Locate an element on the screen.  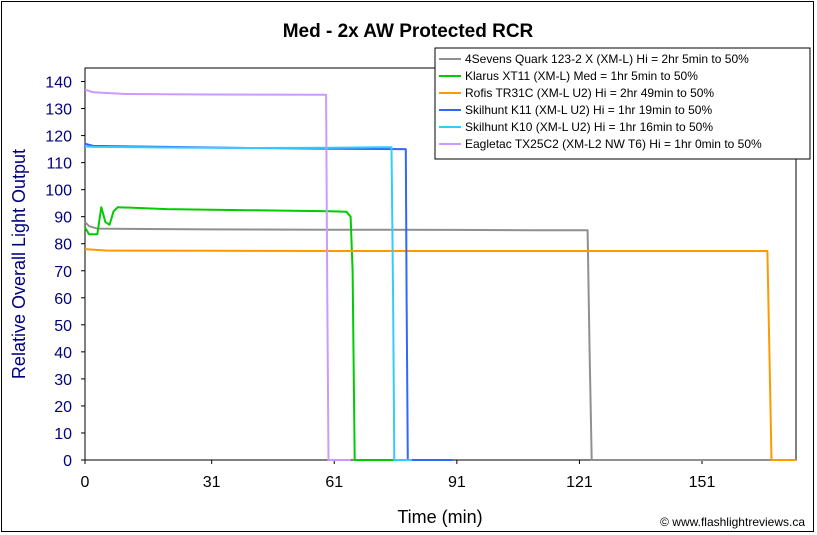
x-tick-label: 31 is located at coordinates (212, 482).